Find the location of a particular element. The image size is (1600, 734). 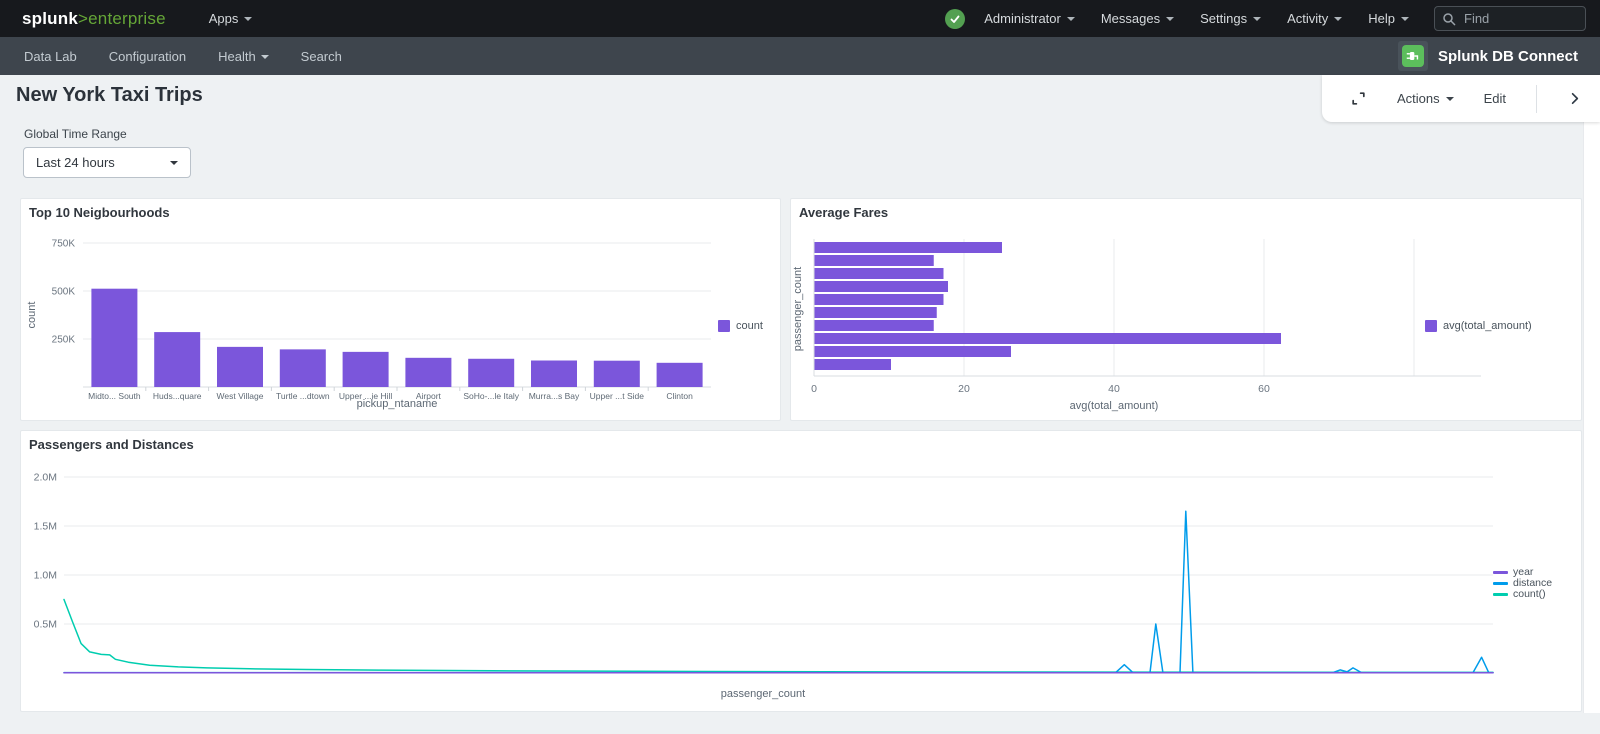

collapsed-side-panel is located at coordinates (1591, 417).